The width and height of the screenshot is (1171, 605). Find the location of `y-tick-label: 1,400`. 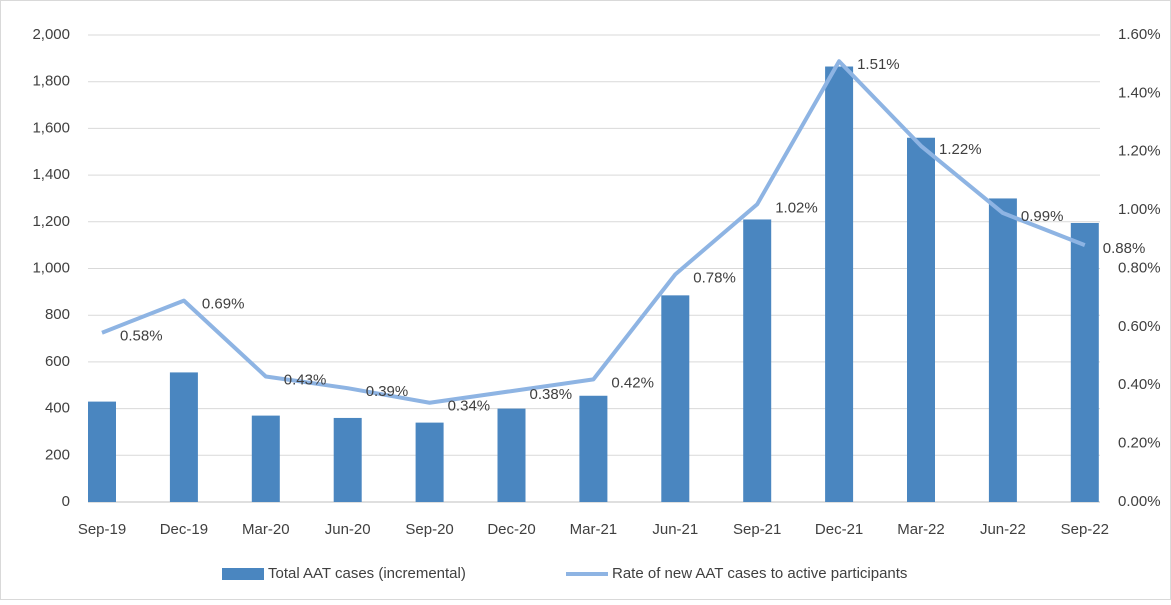

y-tick-label: 1,400 is located at coordinates (51, 174).